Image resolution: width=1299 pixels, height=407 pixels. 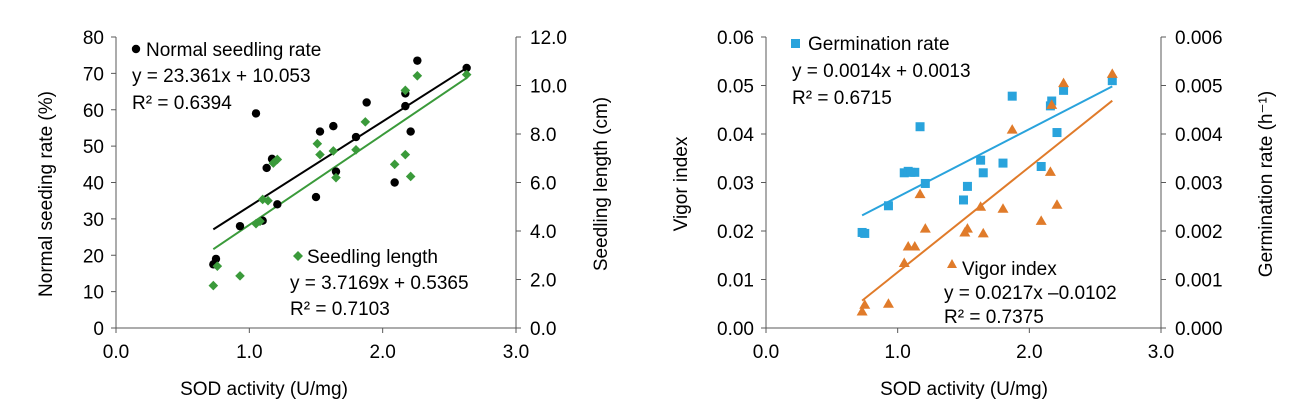 What do you see at coordinates (93, 184) in the screenshot?
I see `y-tick-labels: 0 10 20 30 40 50 60 70 80` at bounding box center [93, 184].